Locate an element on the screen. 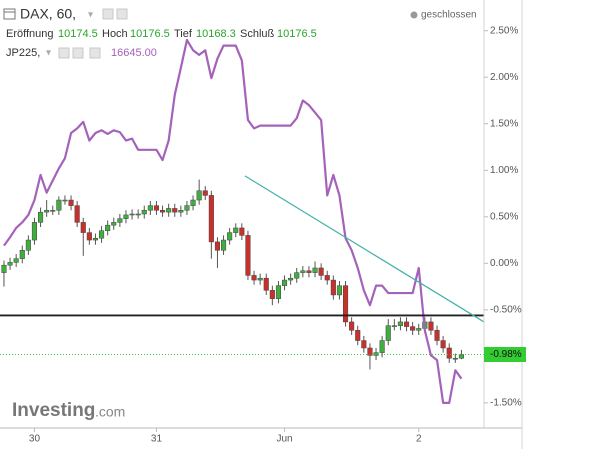 The height and width of the screenshot is (449, 590). ohlc-value: 10174.5 is located at coordinates (78, 34).